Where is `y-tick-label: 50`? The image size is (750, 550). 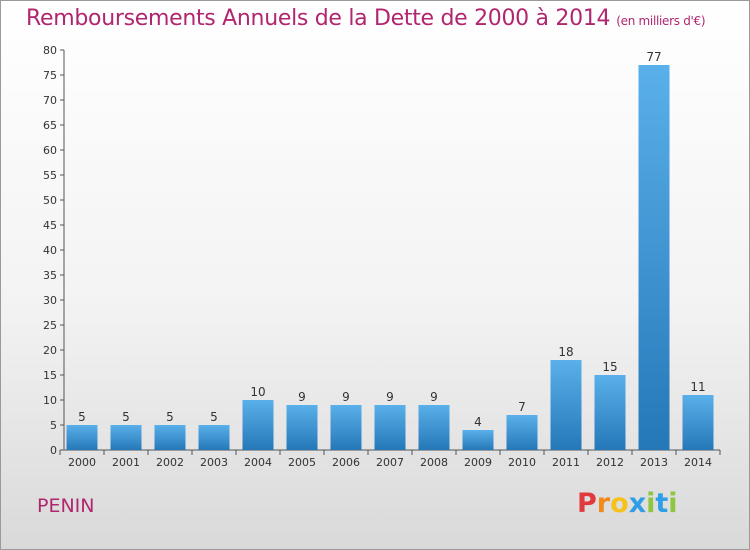
y-tick-label: 50 is located at coordinates (50, 200).